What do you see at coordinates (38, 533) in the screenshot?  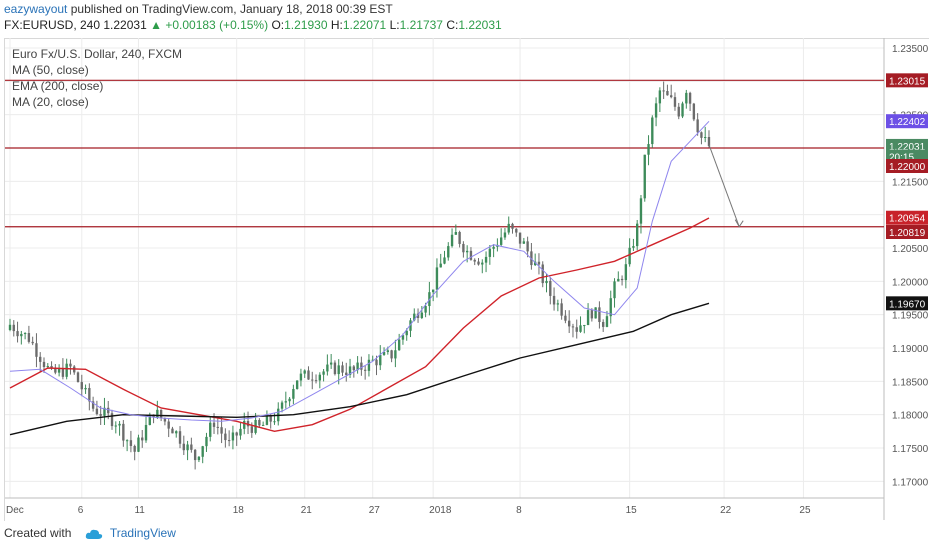 I see `created-with-text: Created with` at bounding box center [38, 533].